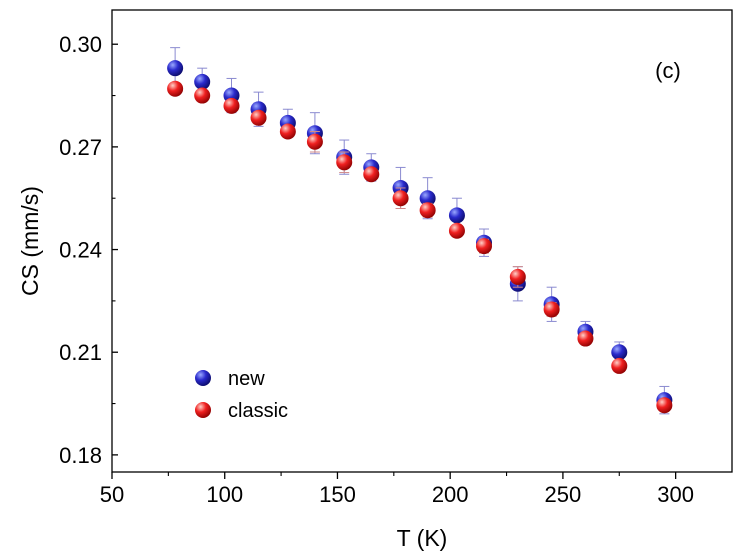  Describe the element at coordinates (241, 395) in the screenshot. I see `legend: new classic` at that location.